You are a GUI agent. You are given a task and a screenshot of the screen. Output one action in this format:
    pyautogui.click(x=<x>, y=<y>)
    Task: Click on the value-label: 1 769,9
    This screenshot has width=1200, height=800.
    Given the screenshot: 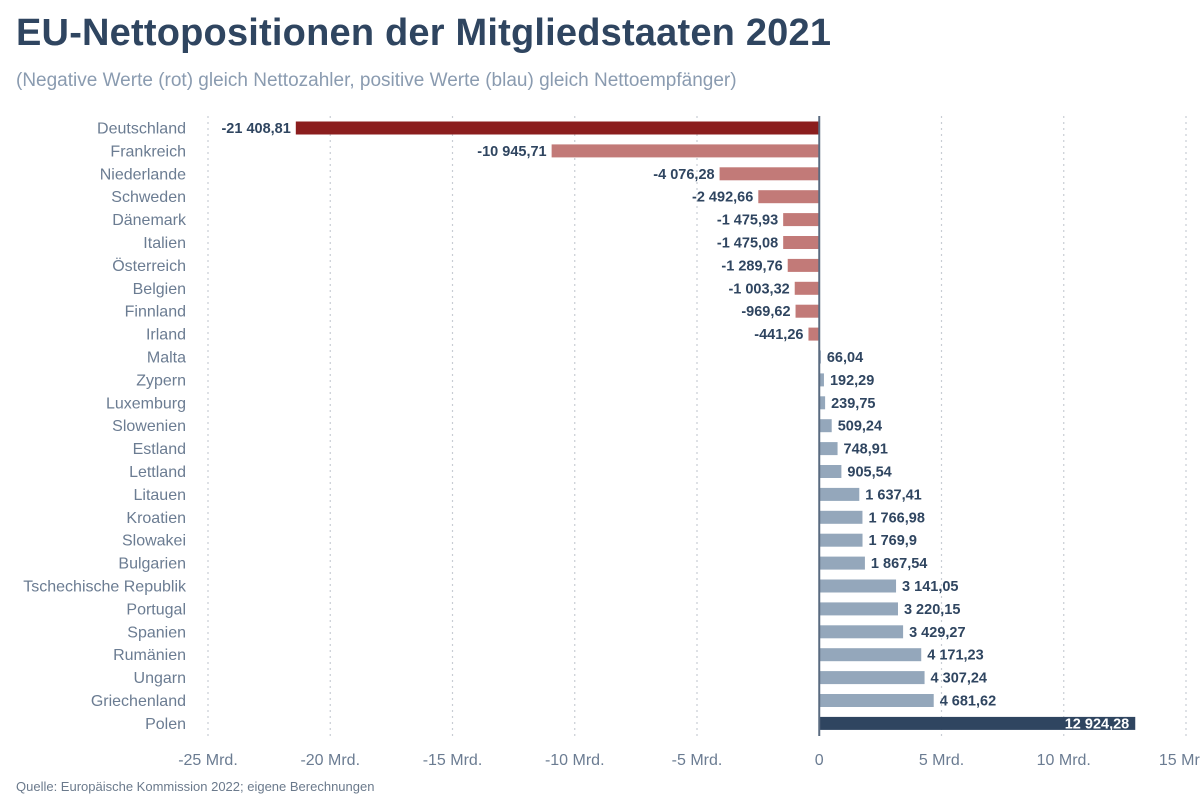 What is the action you would take?
    pyautogui.click(x=893, y=541)
    